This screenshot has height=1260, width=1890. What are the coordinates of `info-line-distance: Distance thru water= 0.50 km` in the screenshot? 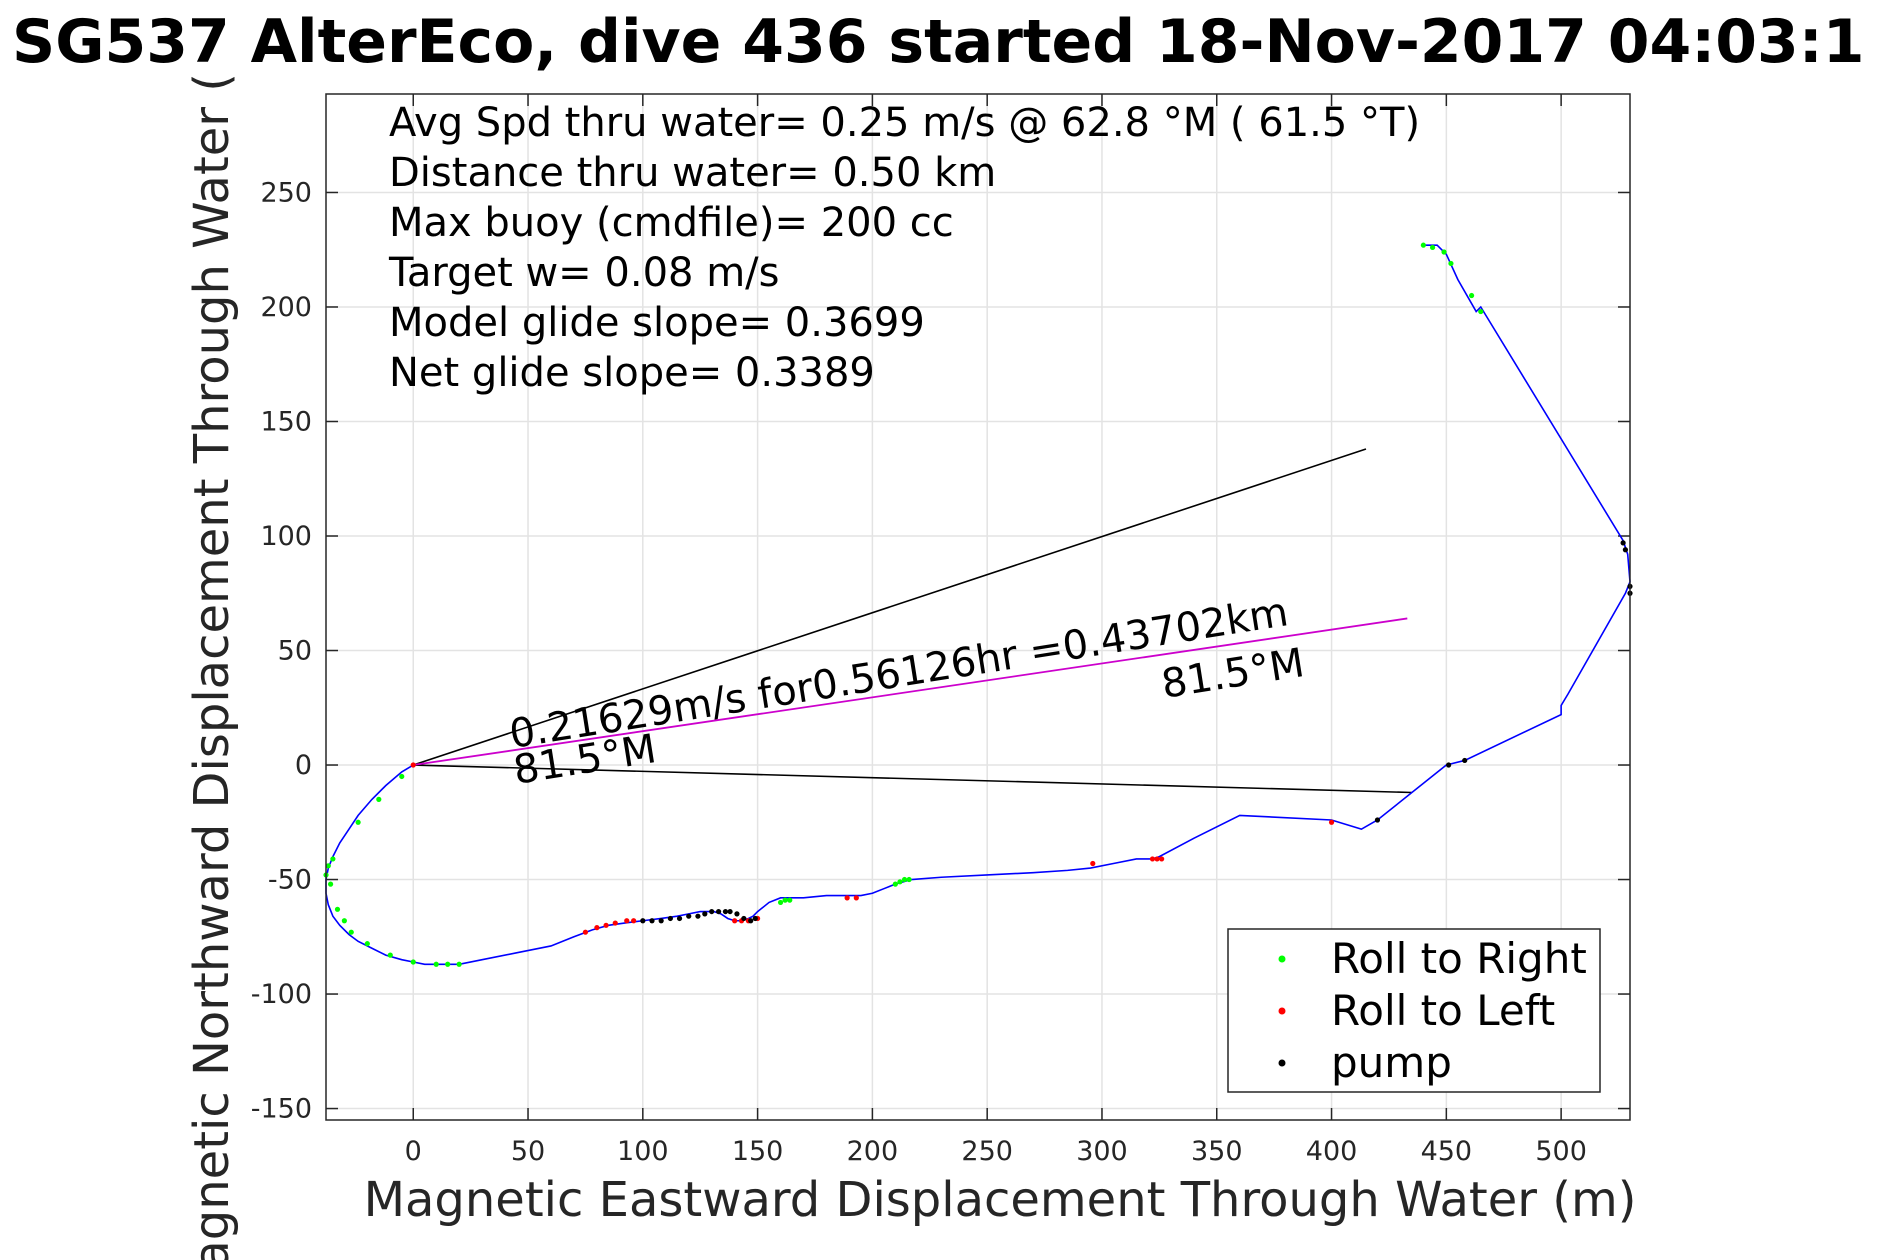 It's located at (692, 173).